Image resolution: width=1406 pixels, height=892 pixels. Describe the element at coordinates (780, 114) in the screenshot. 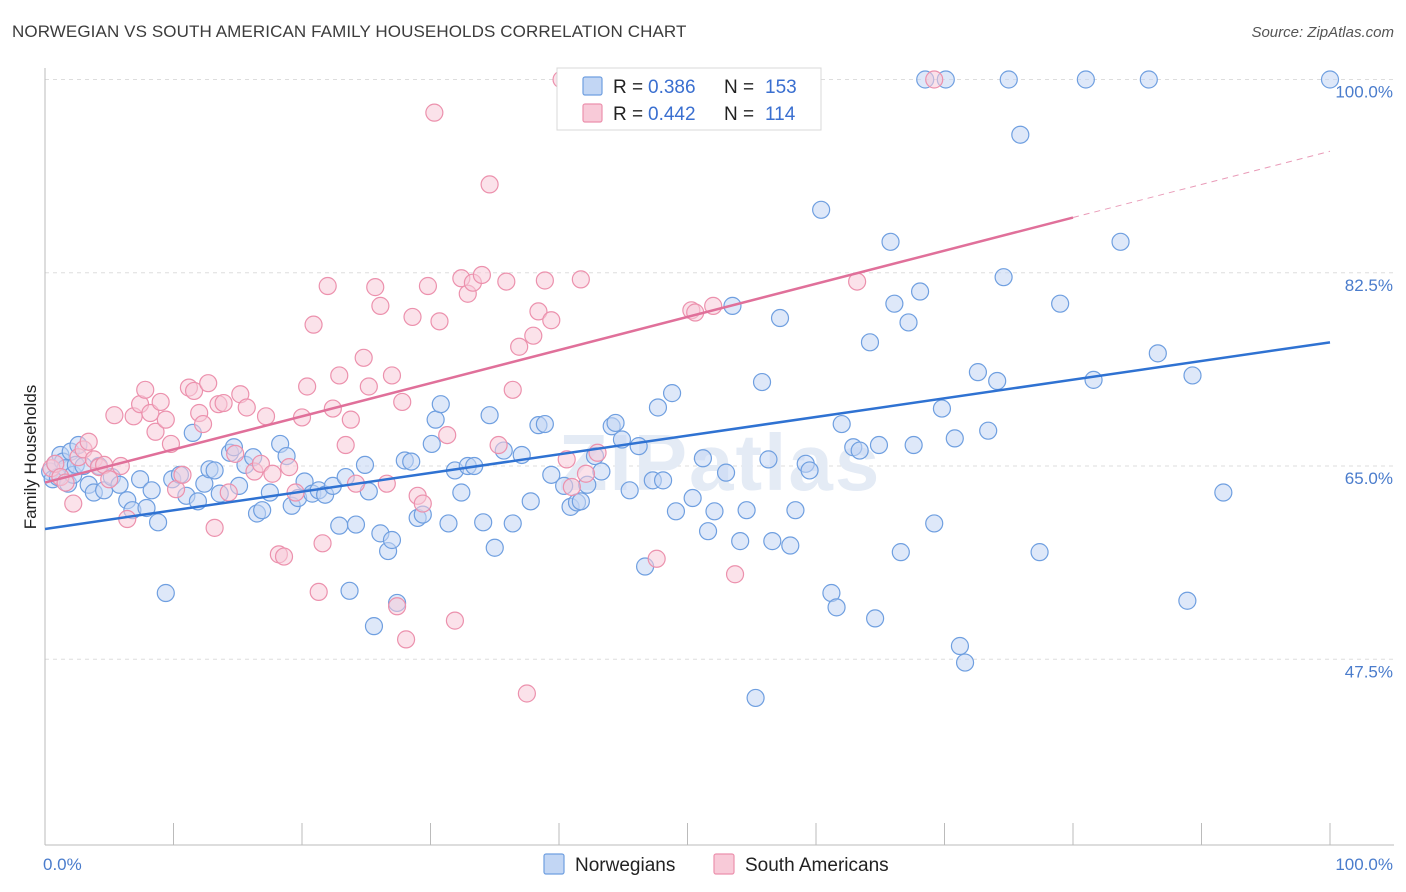

I see `legend-n-value-1: 114` at that location.